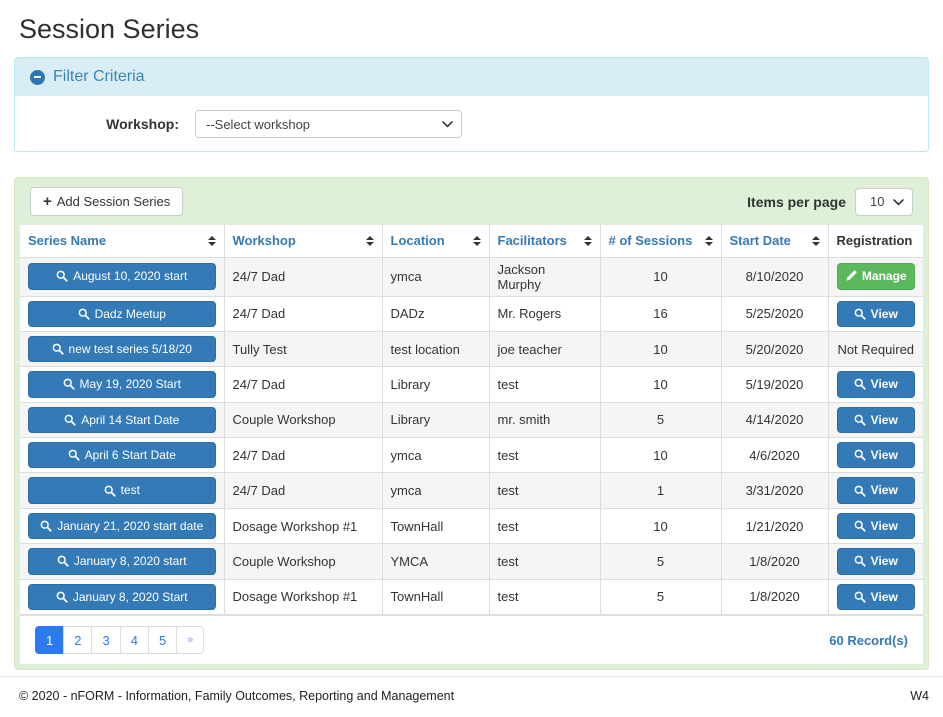  Describe the element at coordinates (661, 241) in the screenshot. I see `column-header-of-sessions: # of Sessions` at that location.